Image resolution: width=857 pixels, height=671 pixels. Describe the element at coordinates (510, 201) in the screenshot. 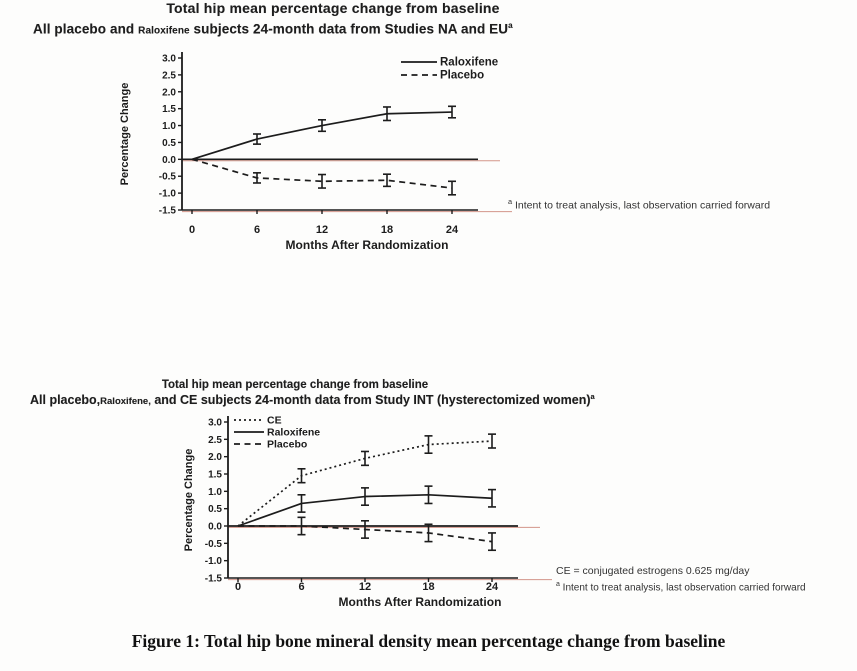

I see `chart1-footnote-superscript: a` at that location.